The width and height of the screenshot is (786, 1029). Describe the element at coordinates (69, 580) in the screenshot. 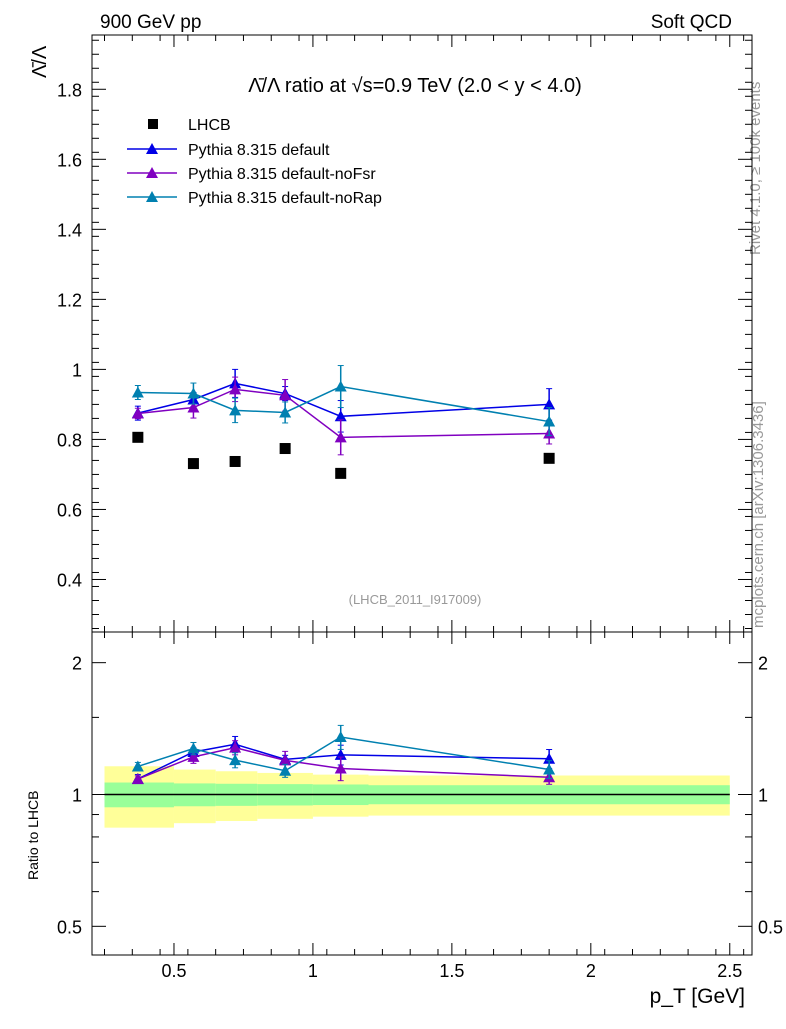

I see `y-tick-label: 0.4` at that location.